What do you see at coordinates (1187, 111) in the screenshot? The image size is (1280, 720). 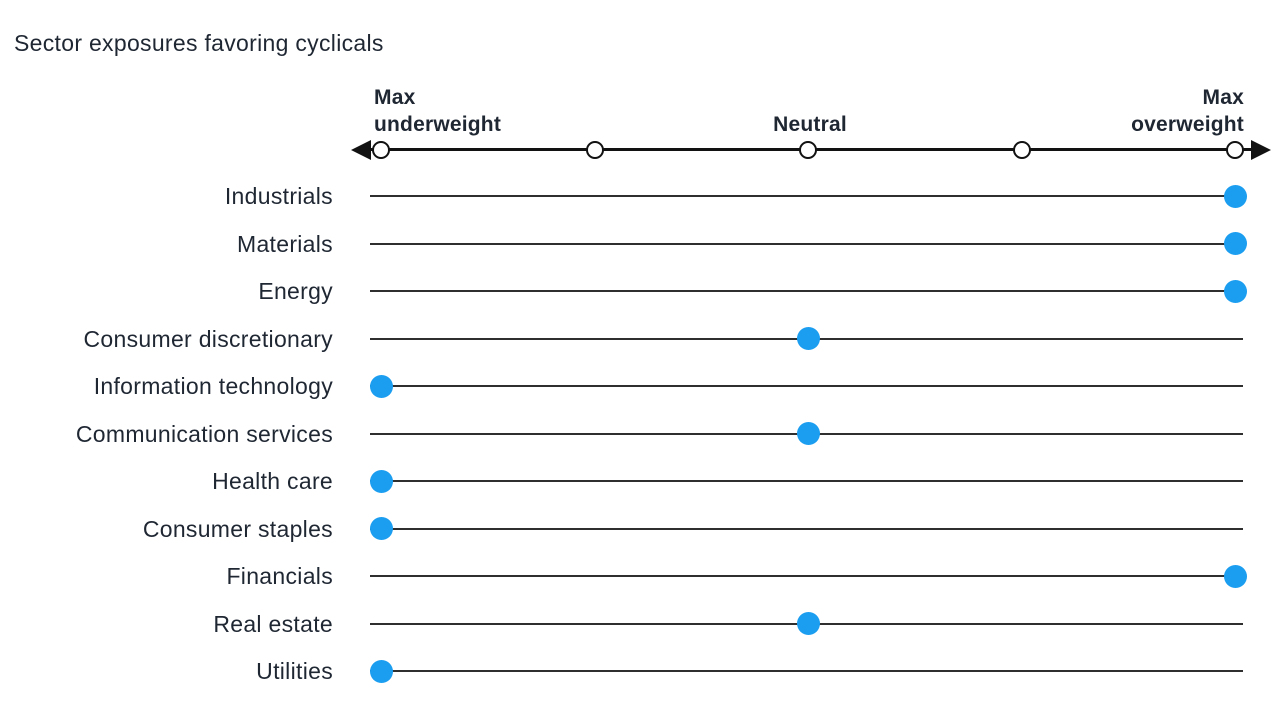 I see `axis-label-max-overweight: Max overweight` at bounding box center [1187, 111].